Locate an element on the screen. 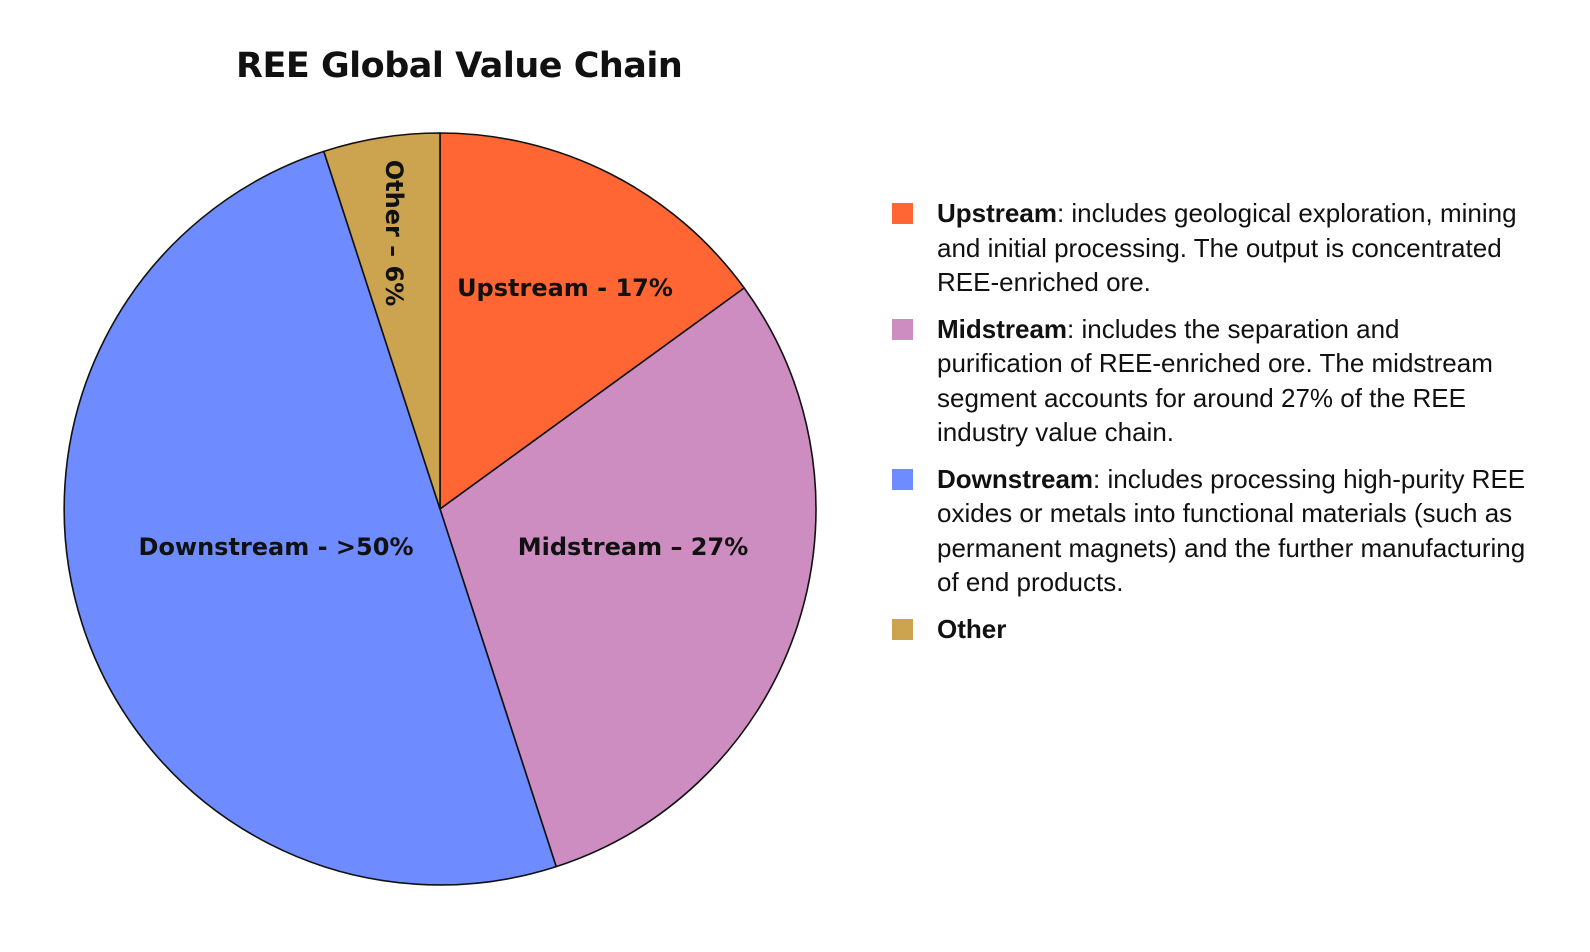 This screenshot has height=952, width=1590. legend-swatch-upstream is located at coordinates (902, 213).